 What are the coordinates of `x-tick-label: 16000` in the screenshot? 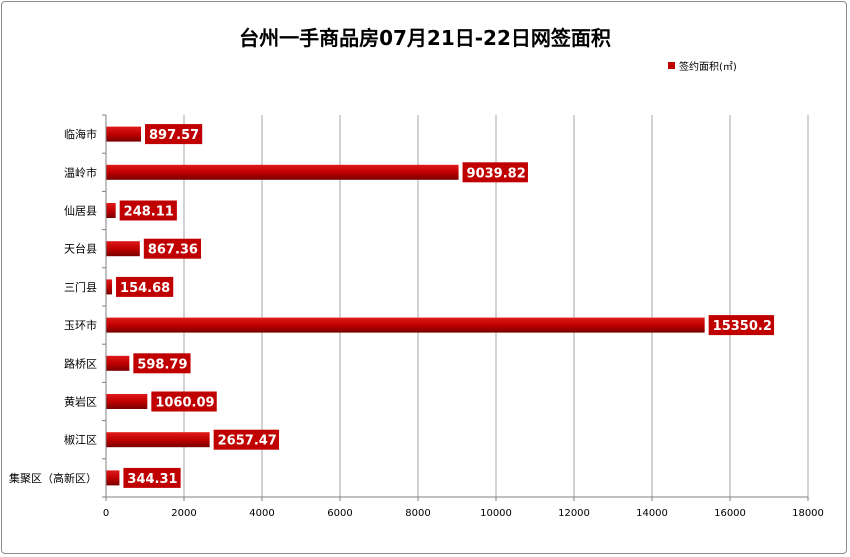 It's located at (730, 513).